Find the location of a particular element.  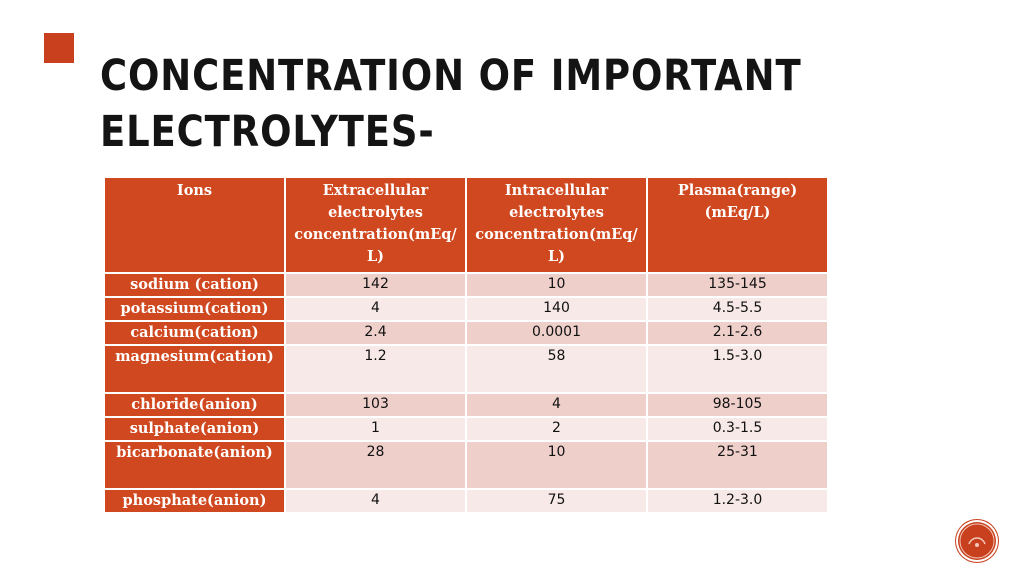

table-row: sulphate(anion) 1 2 0.3-1.5 is located at coordinates (466, 429).